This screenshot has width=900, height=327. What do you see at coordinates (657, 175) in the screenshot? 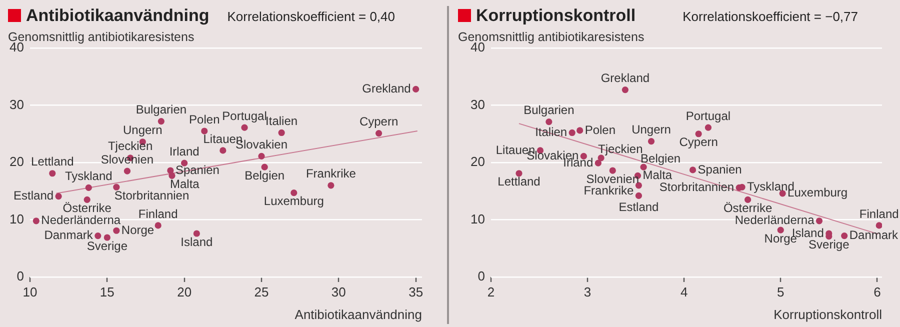
I see `annotation: Malta` at bounding box center [657, 175].